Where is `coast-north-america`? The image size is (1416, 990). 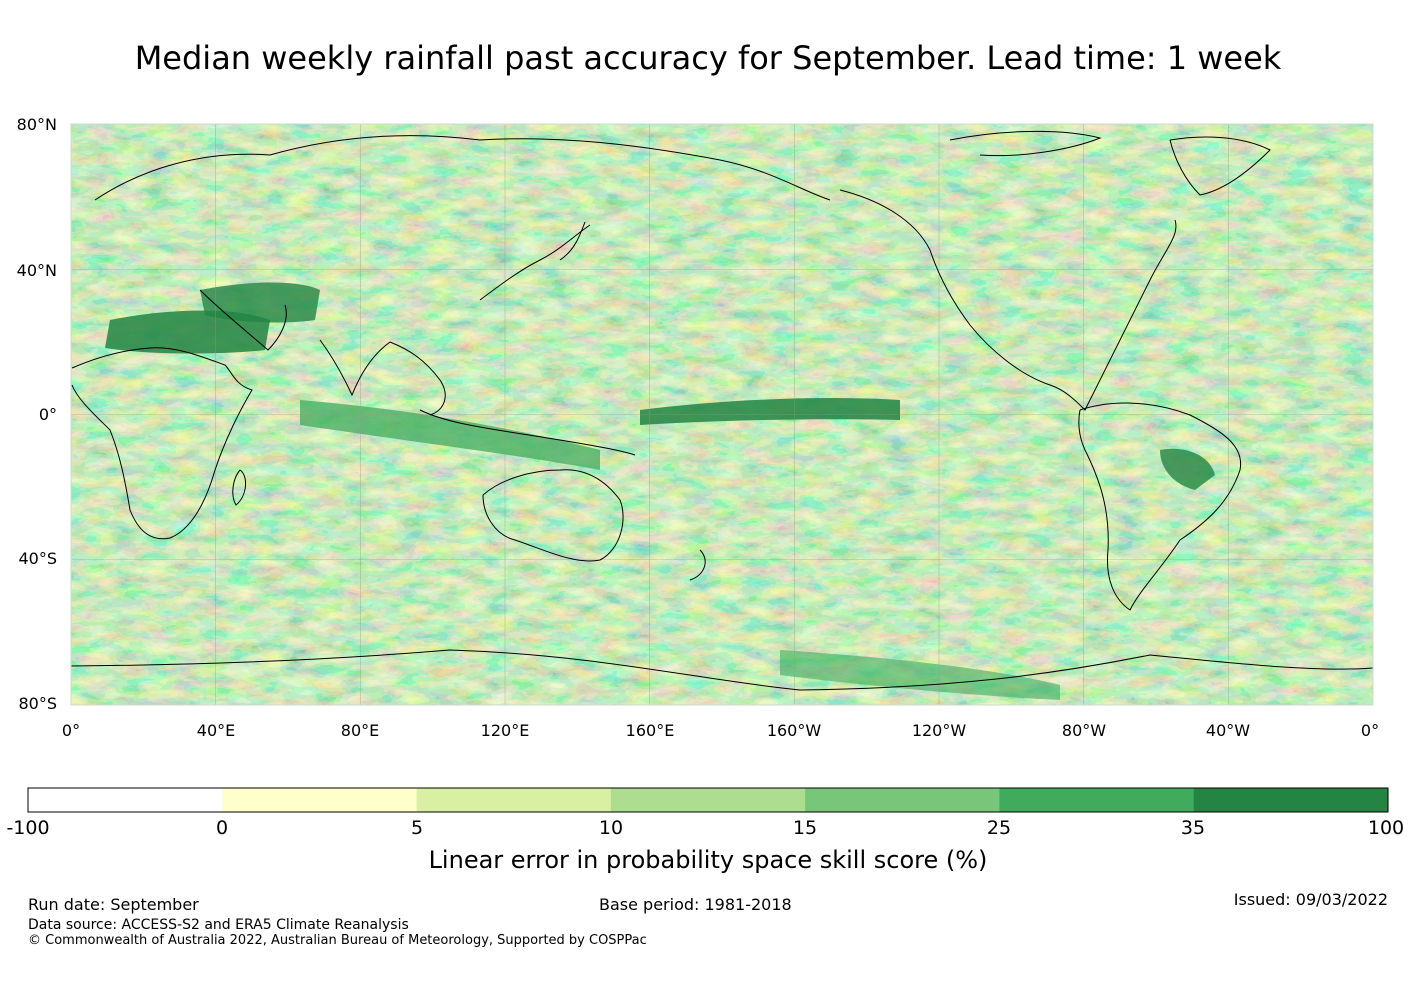 coast-north-america is located at coordinates (1008, 300).